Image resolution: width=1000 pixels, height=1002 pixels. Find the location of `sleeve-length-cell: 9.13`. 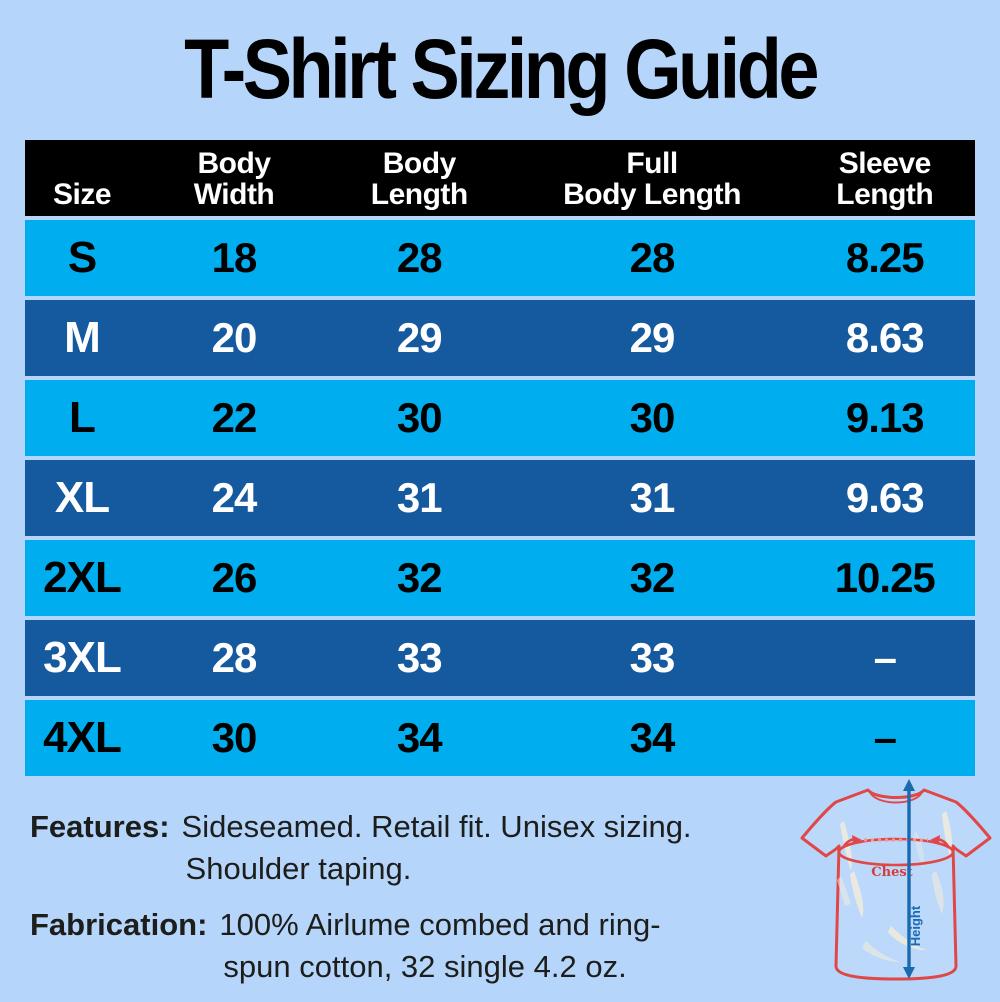

sleeve-length-cell: 9.13 is located at coordinates (885, 417).